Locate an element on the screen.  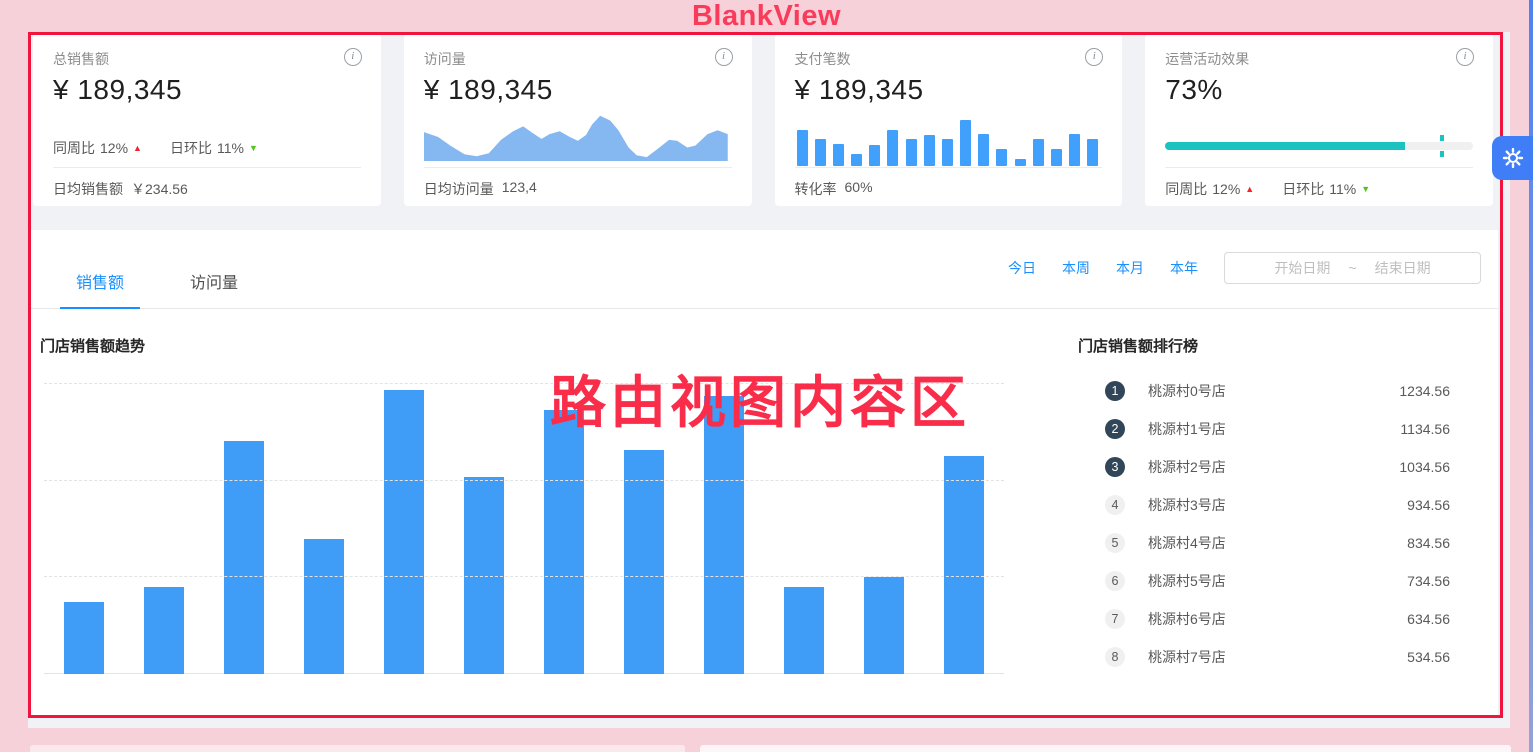
rank-badge: 4 is located at coordinates (1115, 505).